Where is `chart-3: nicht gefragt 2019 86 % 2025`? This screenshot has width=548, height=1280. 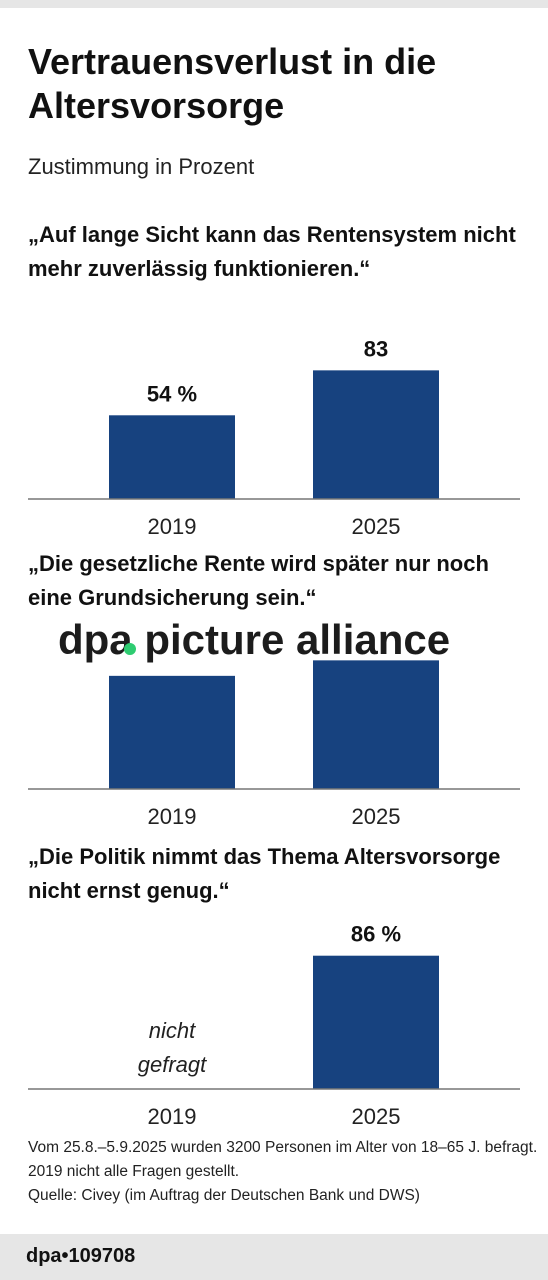 chart-3: nicht gefragt 2019 86 % 2025 is located at coordinates (274, 1025).